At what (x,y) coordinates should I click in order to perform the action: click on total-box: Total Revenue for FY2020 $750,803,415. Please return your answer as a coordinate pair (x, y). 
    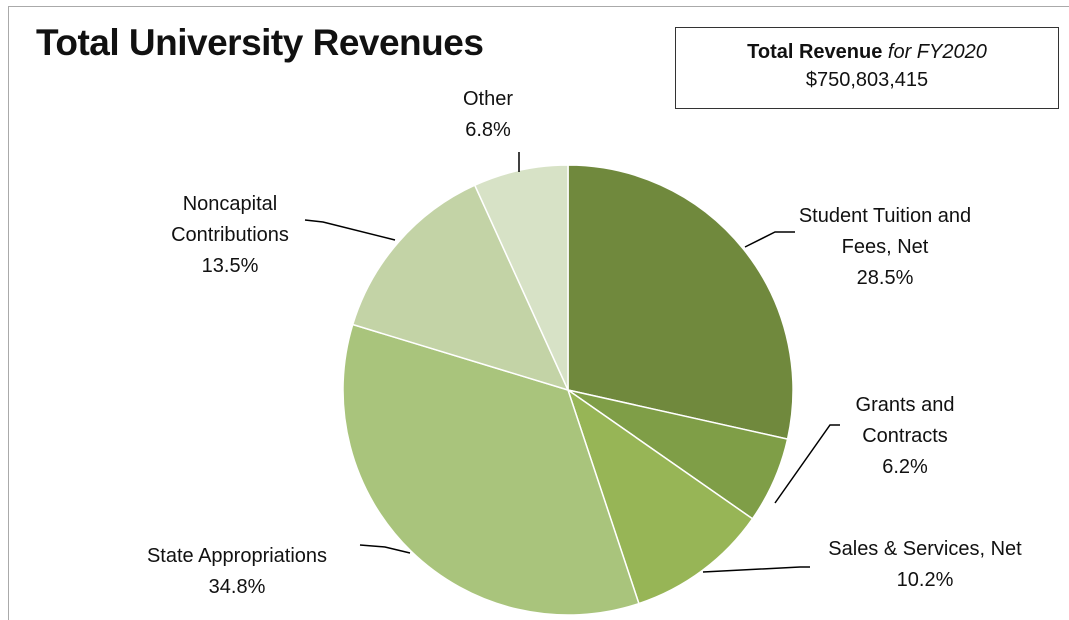
    Looking at the image, I should click on (867, 68).